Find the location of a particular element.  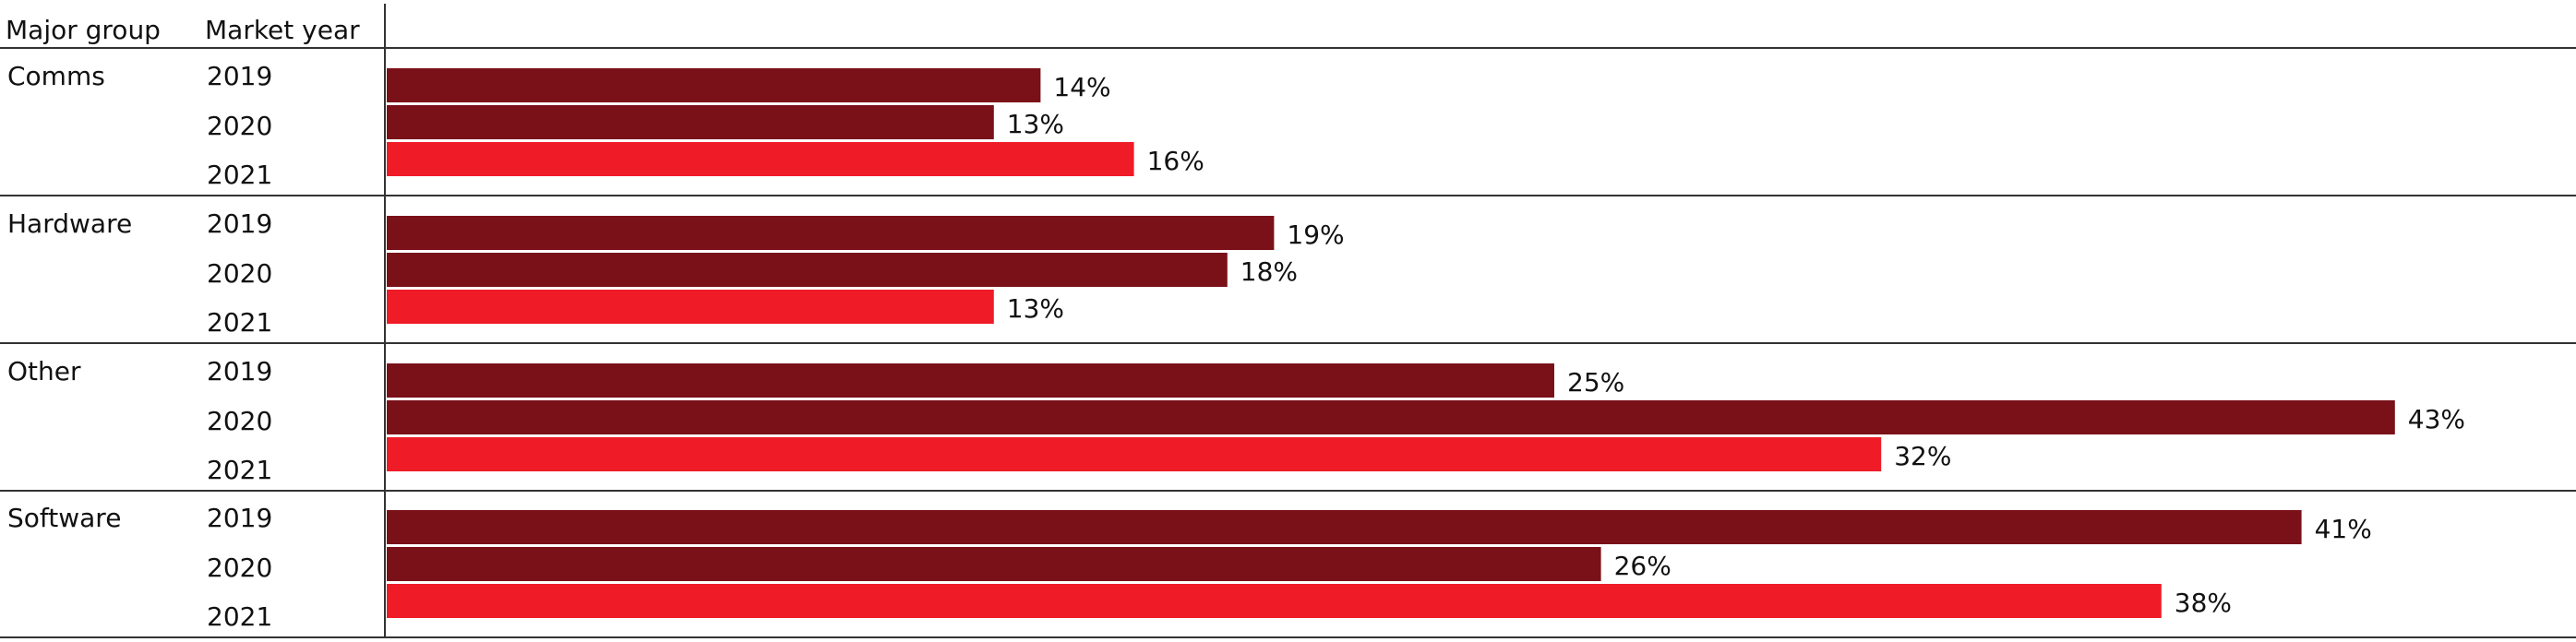

value-label: 16% is located at coordinates (1176, 161).